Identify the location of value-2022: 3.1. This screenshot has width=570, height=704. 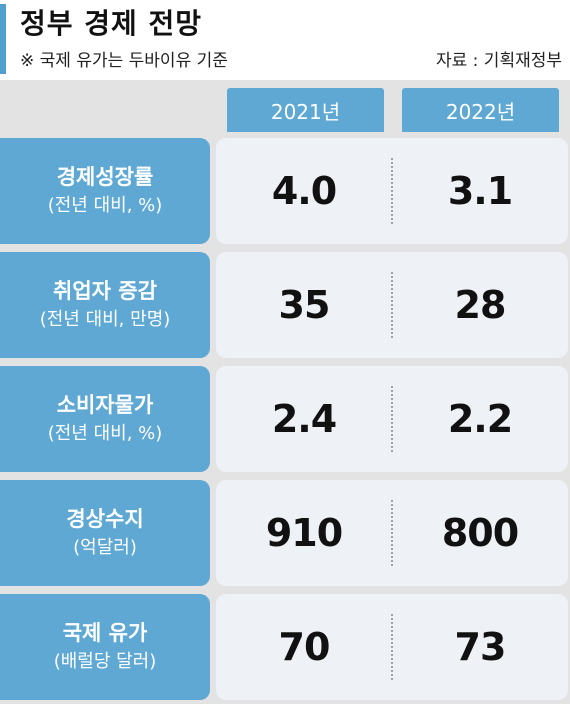
(480, 191).